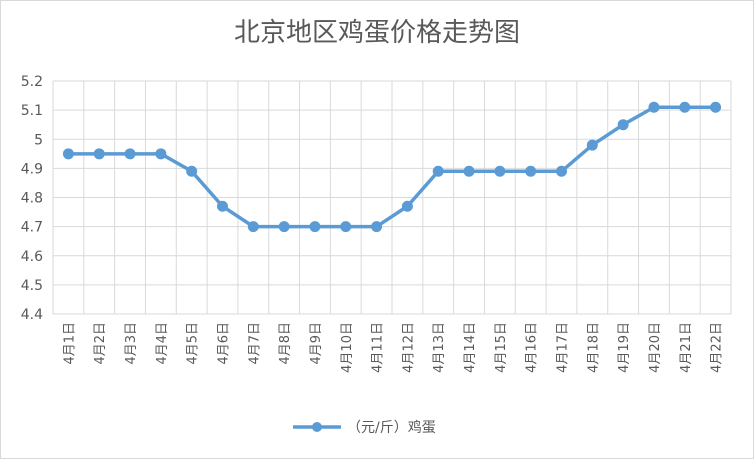 The width and height of the screenshot is (754, 459). I want to click on x-tick-label: 4月1日, so click(69, 343).